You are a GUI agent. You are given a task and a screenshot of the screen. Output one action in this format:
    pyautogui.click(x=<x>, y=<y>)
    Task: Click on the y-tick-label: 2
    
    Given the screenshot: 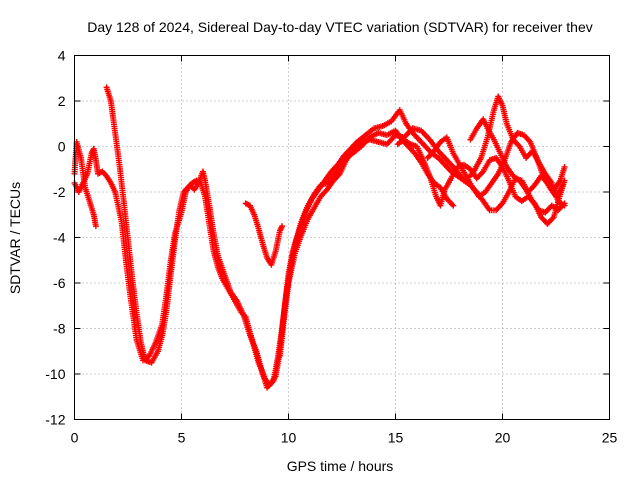 What is the action you would take?
    pyautogui.click(x=62, y=101)
    